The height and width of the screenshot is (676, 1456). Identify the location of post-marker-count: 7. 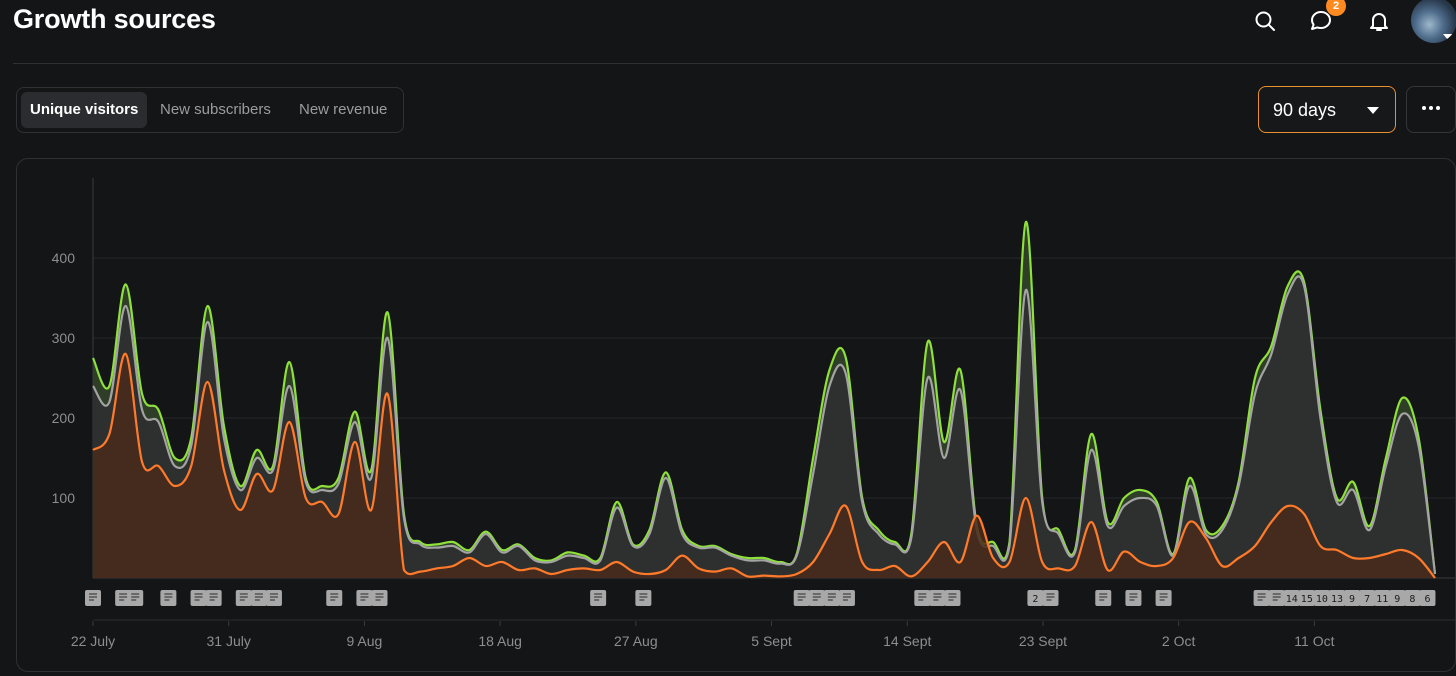
(1367, 599).